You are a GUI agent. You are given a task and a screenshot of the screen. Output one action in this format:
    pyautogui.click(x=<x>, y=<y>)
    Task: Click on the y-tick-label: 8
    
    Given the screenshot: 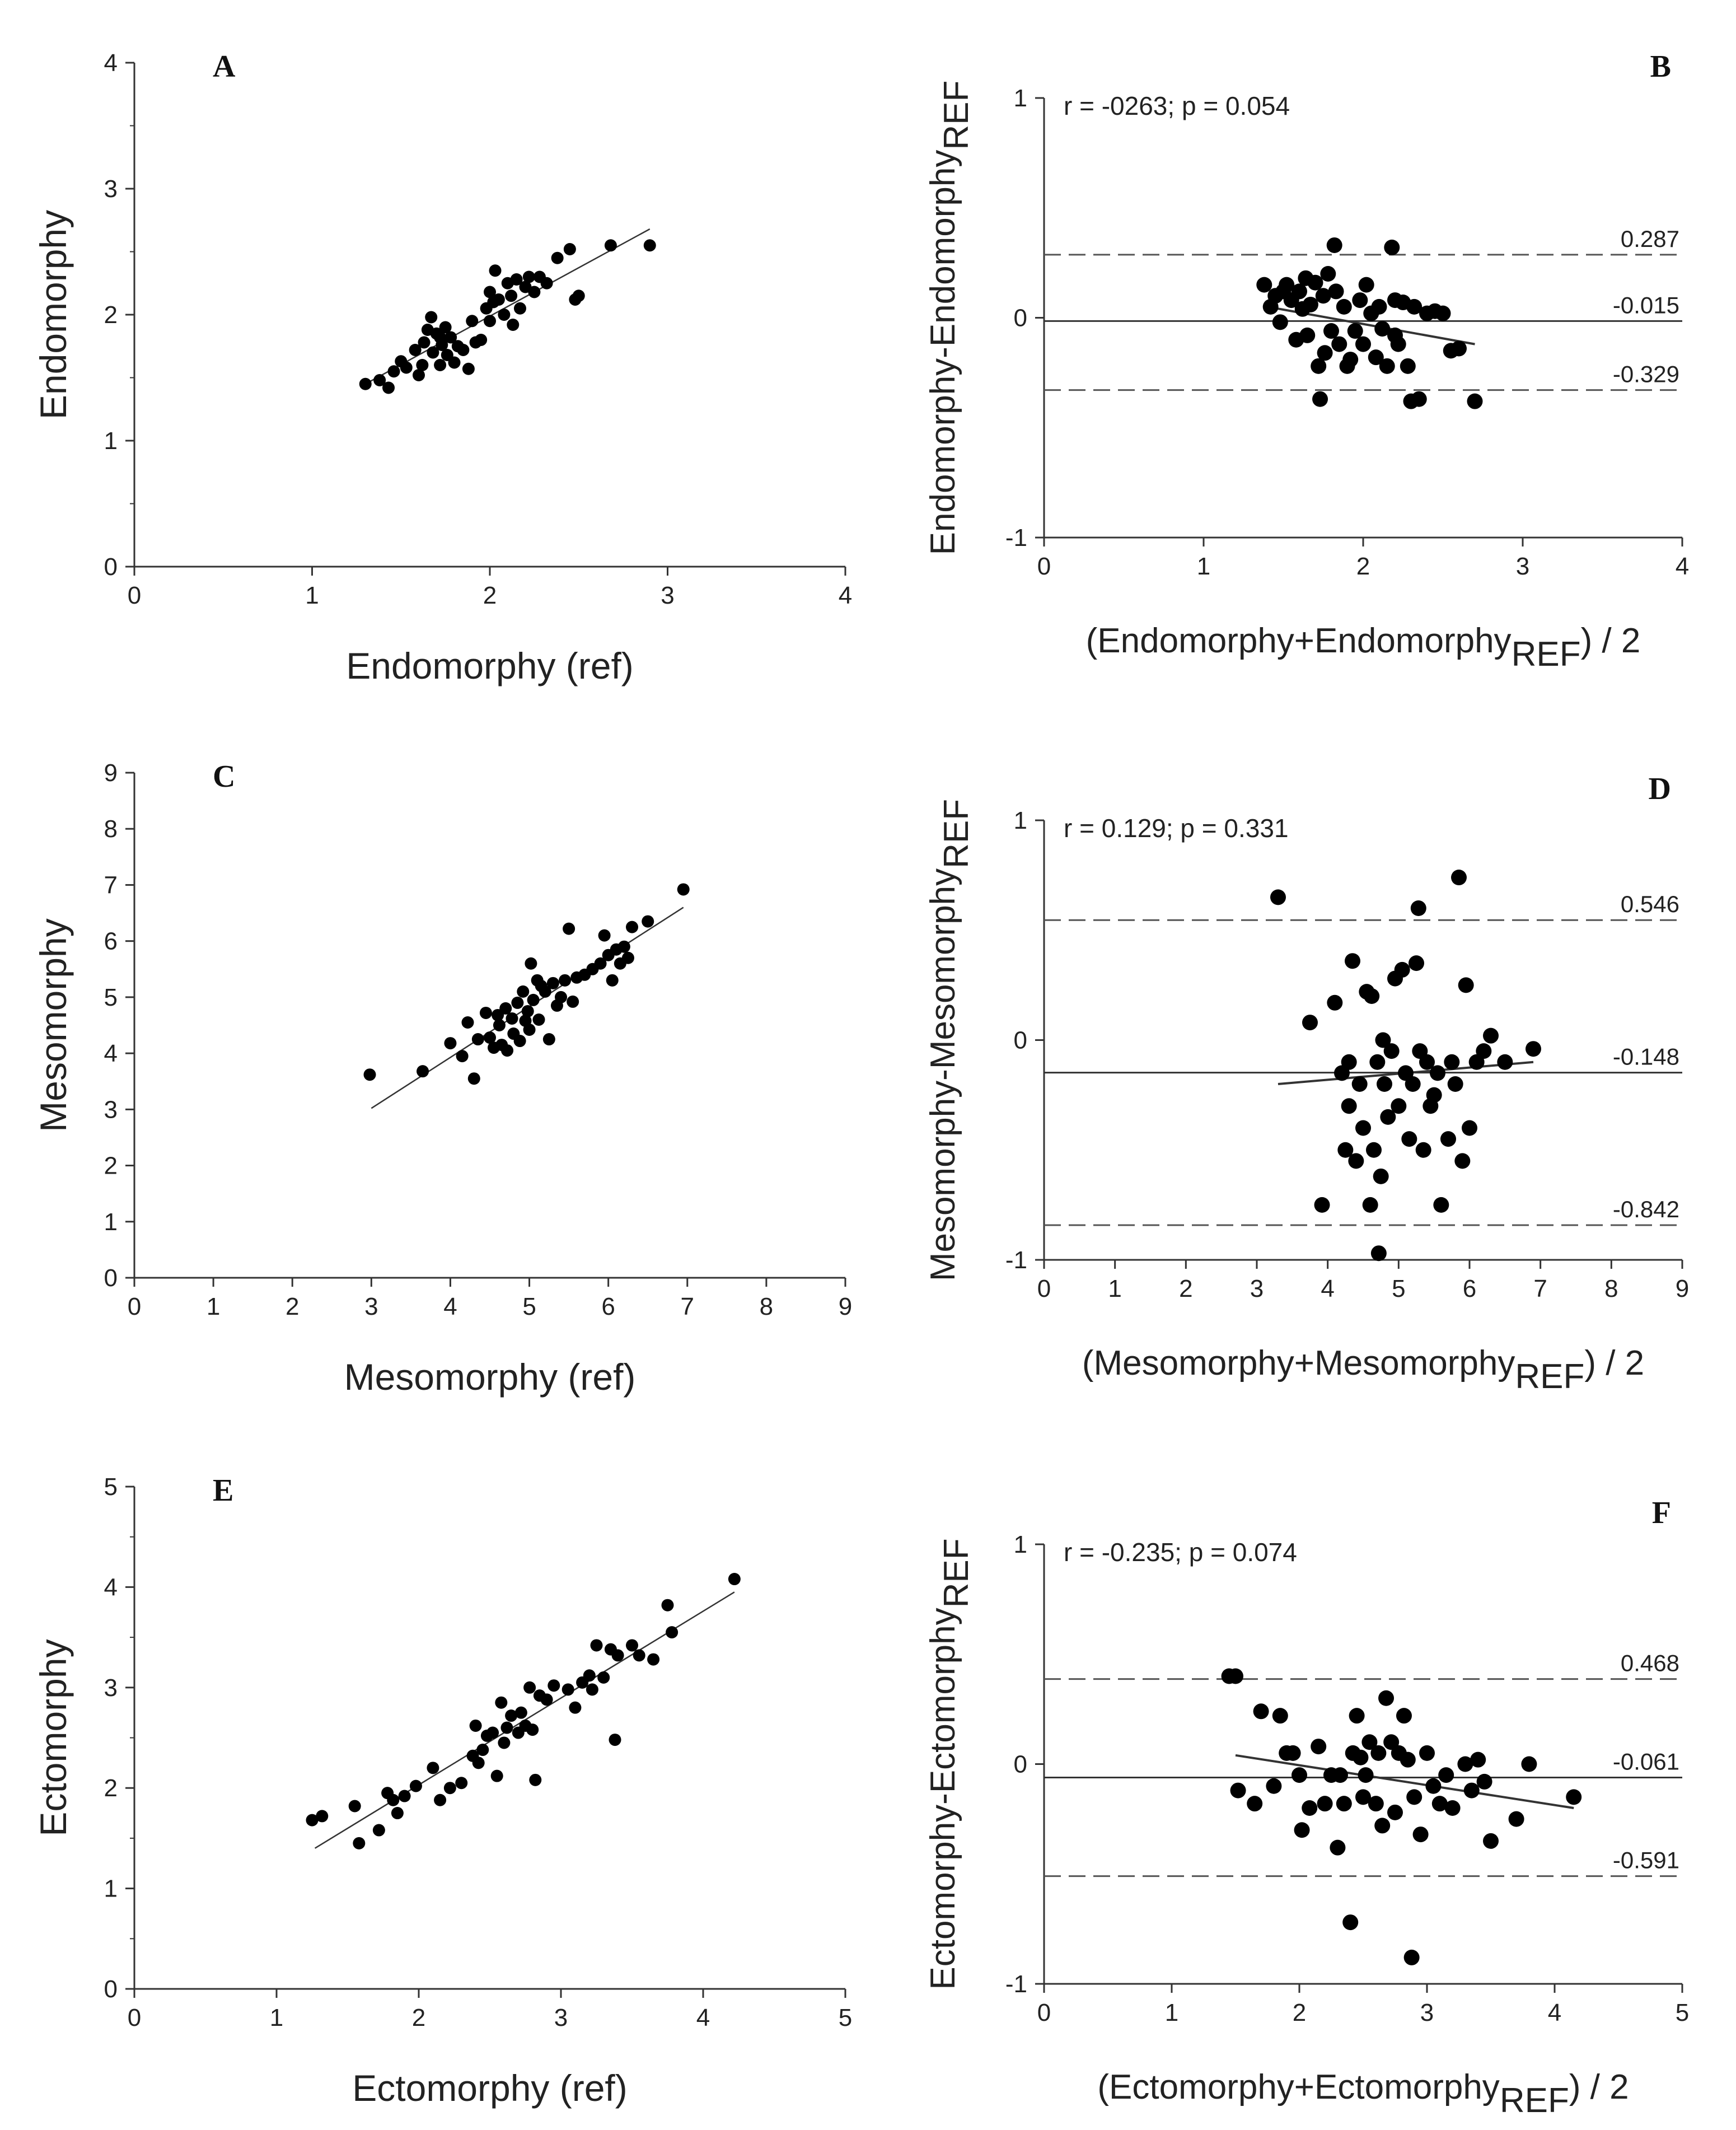 What is the action you would take?
    pyautogui.click(x=111, y=829)
    